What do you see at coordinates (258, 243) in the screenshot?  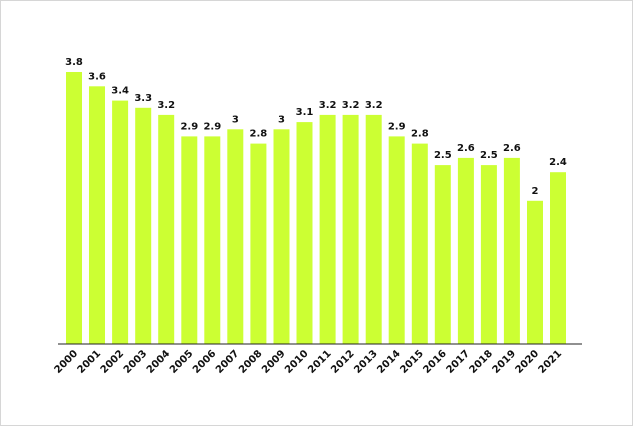 I see `bar-2008` at bounding box center [258, 243].